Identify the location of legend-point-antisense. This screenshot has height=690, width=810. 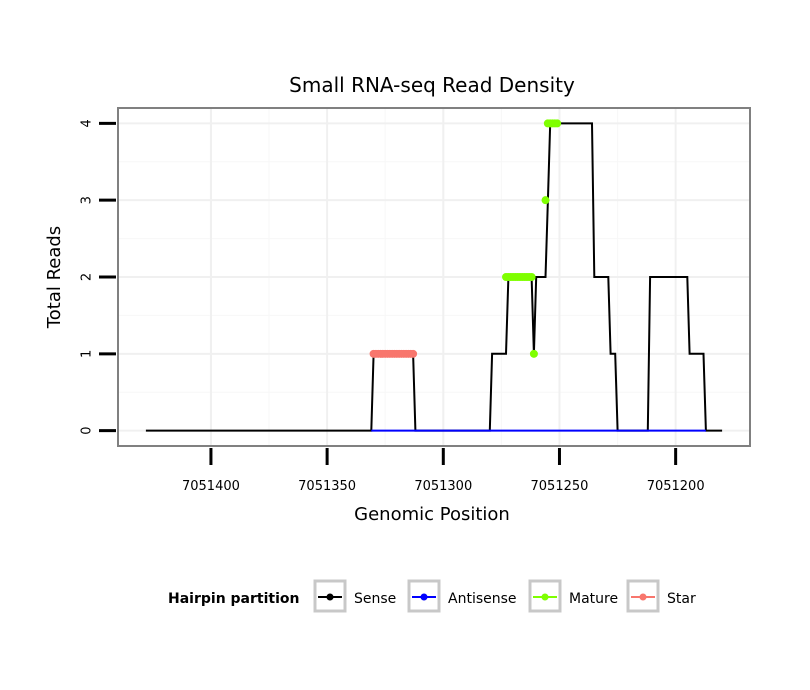
(424, 597).